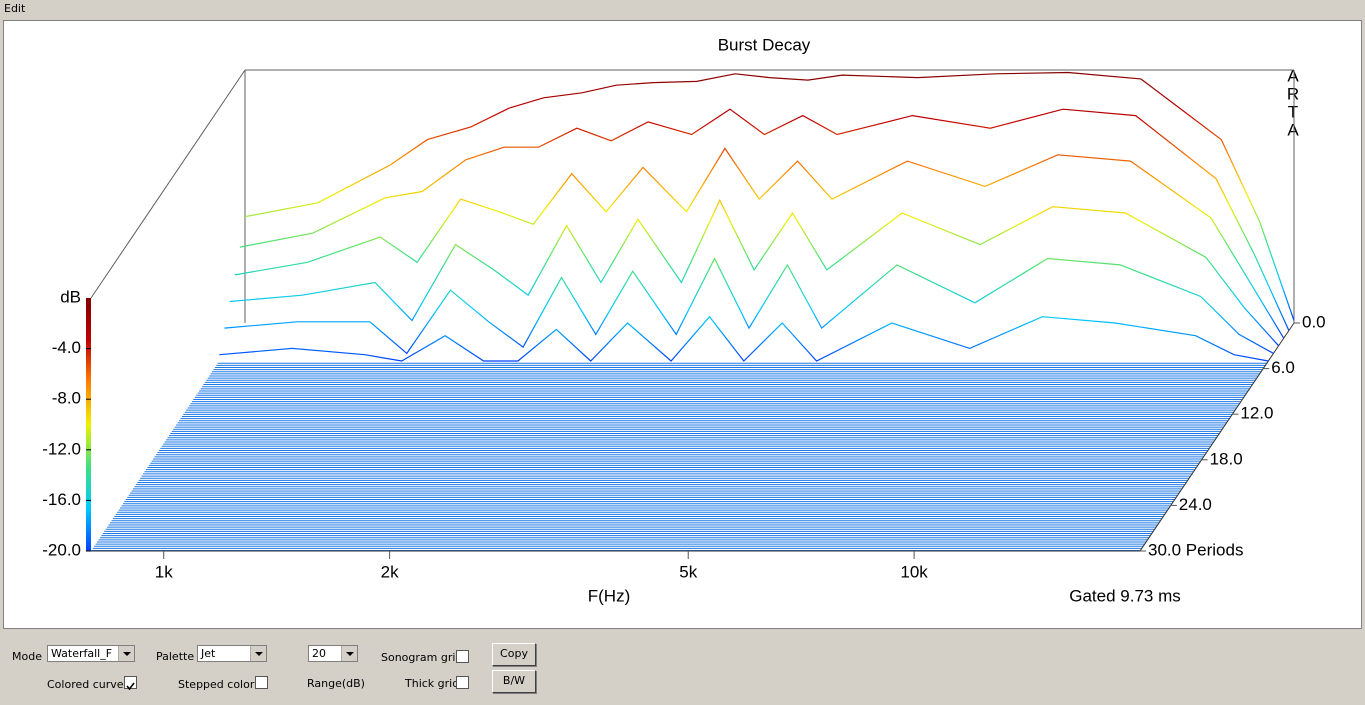 The height and width of the screenshot is (705, 1365). Describe the element at coordinates (219, 684) in the screenshot. I see `stepped-colors-label: Stepped colors` at that location.